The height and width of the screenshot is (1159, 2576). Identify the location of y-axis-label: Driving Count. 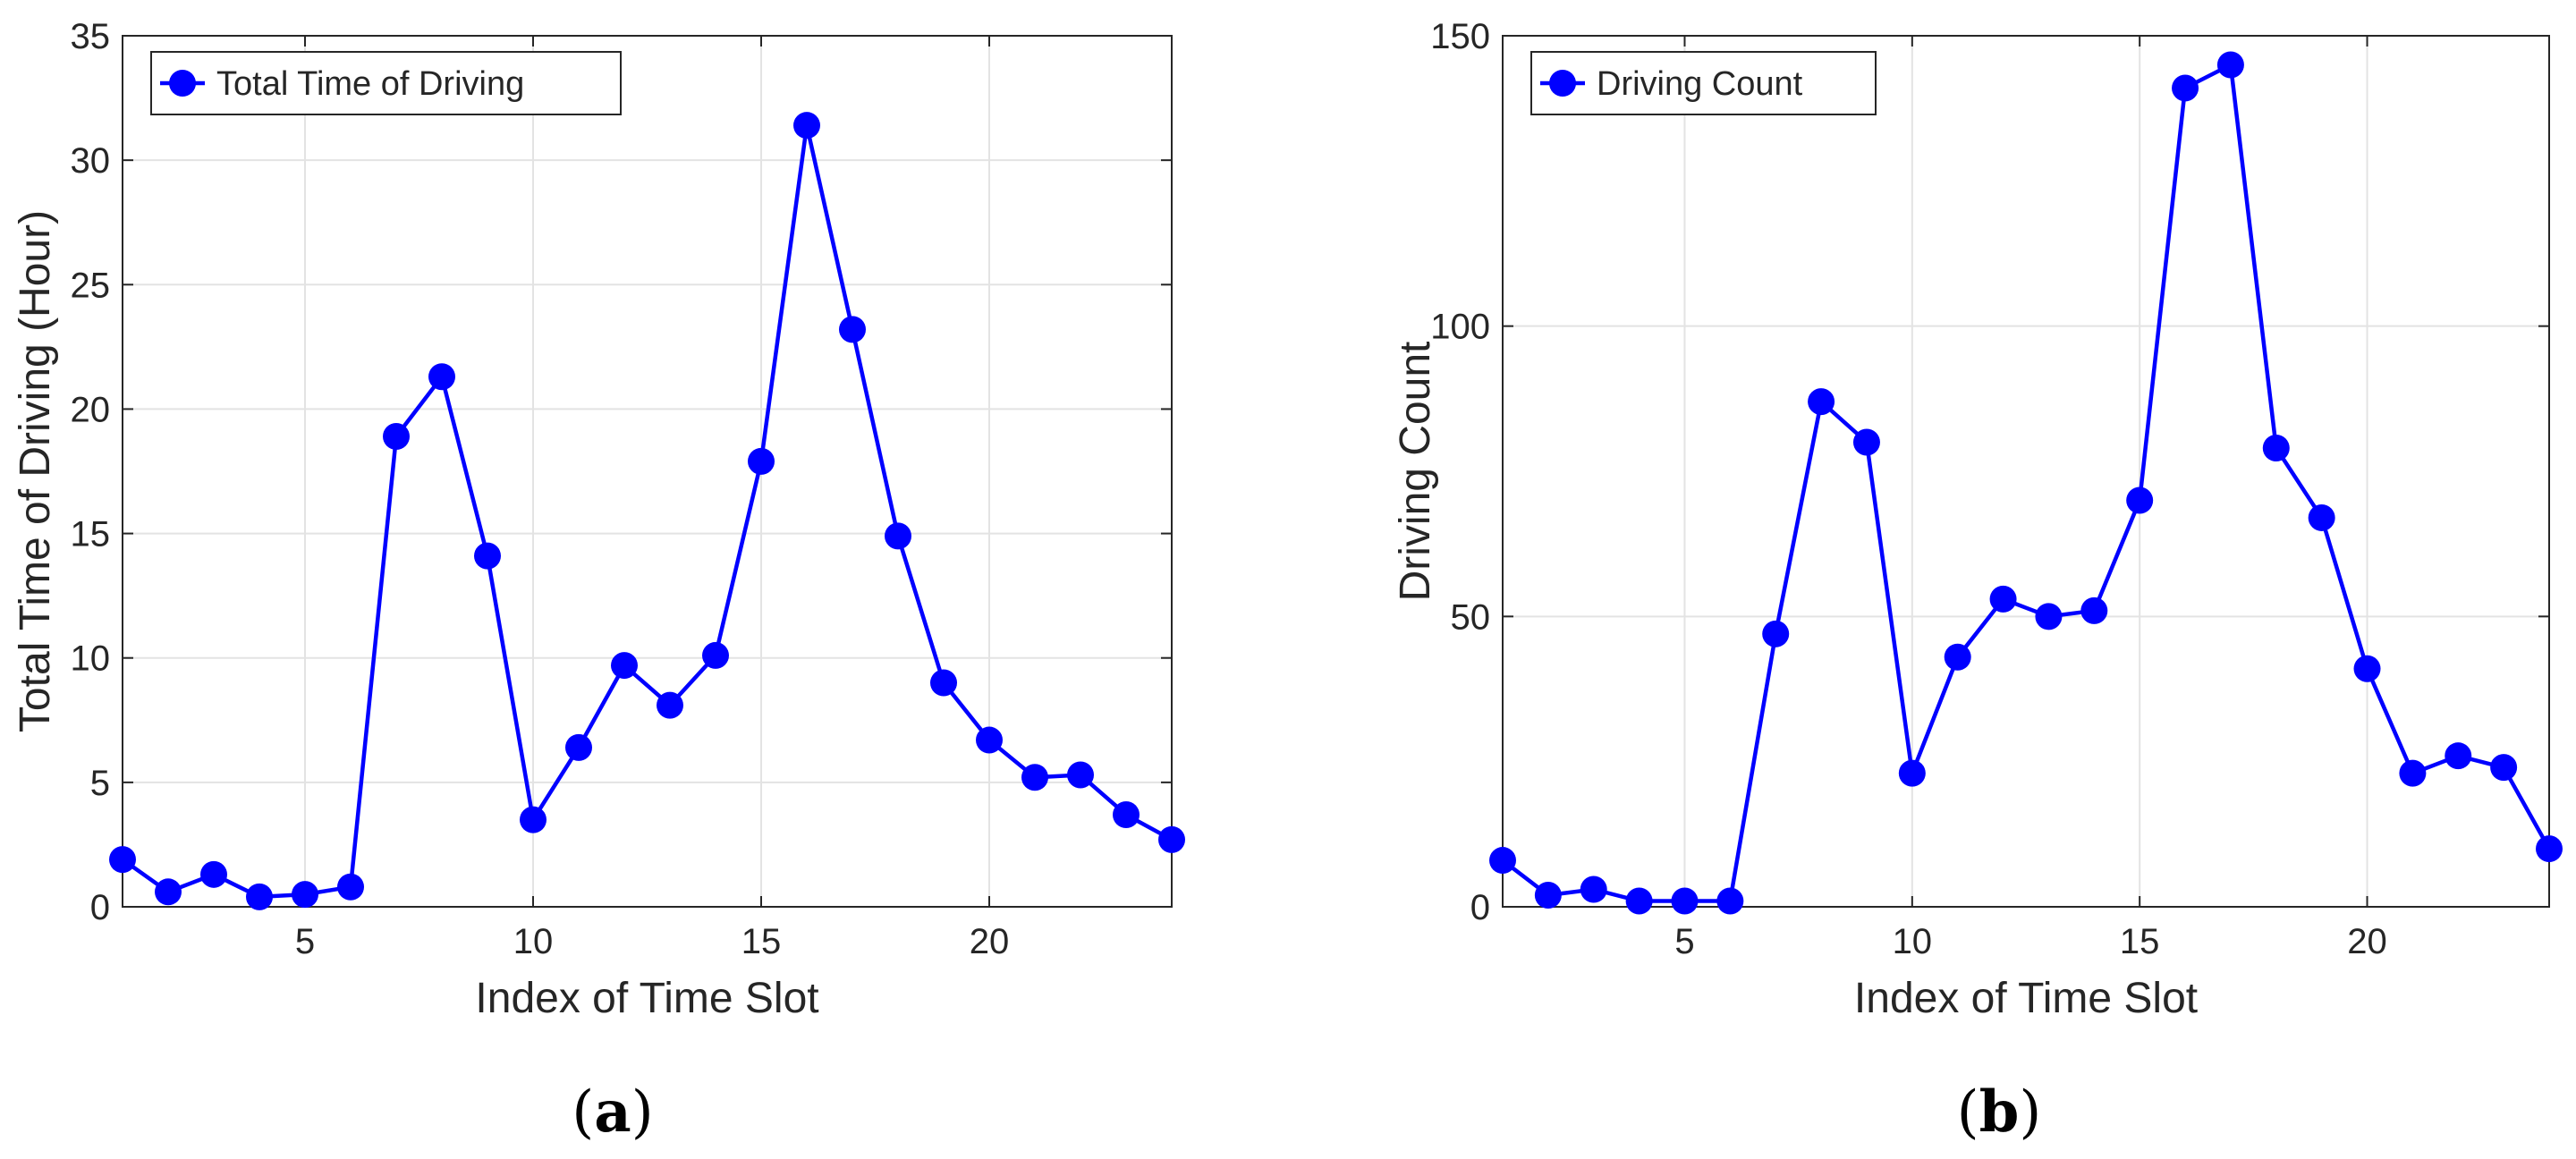
(1415, 472).